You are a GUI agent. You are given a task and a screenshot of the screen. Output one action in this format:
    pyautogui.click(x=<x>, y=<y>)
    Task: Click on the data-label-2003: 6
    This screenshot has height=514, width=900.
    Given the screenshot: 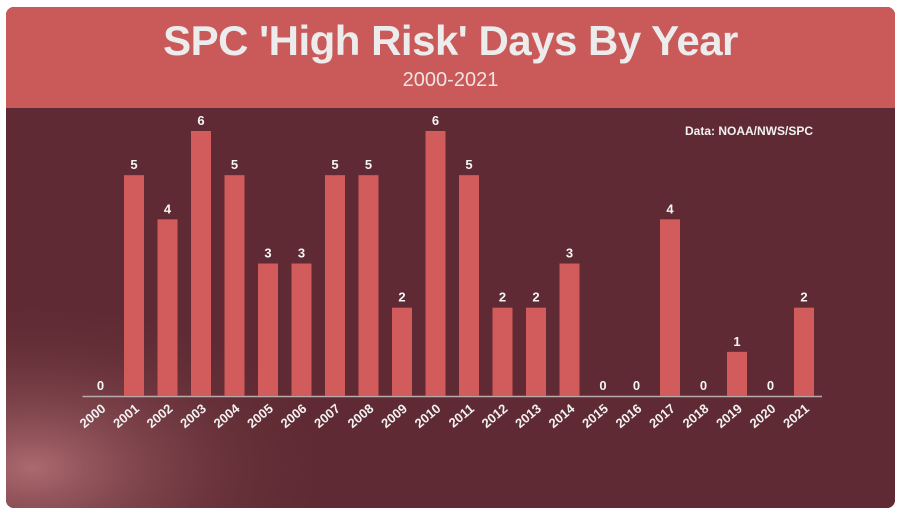 What is the action you would take?
    pyautogui.click(x=200, y=120)
    